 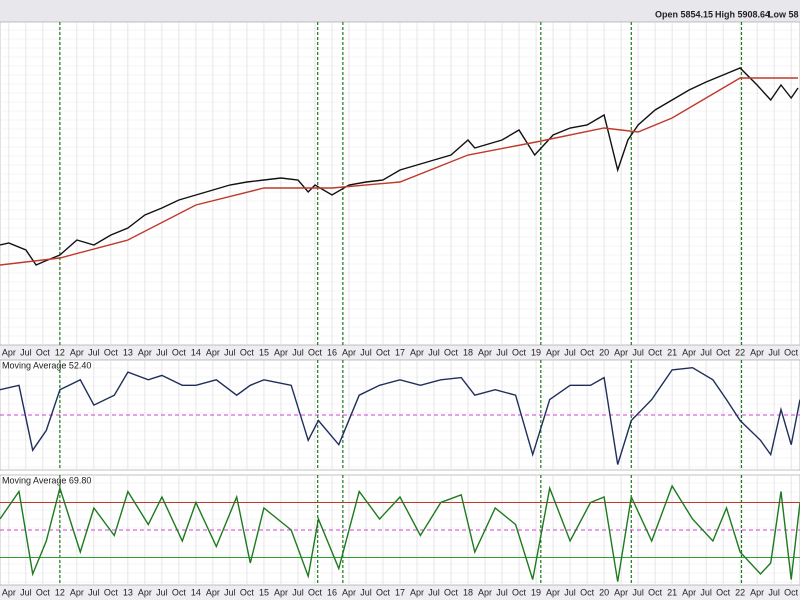 I want to click on panel-title: Moving Average 52.40, so click(x=46, y=365).